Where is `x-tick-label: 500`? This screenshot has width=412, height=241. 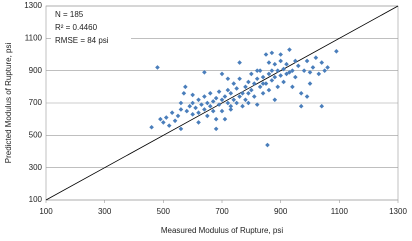
x-tick-label: 500 is located at coordinates (164, 211).